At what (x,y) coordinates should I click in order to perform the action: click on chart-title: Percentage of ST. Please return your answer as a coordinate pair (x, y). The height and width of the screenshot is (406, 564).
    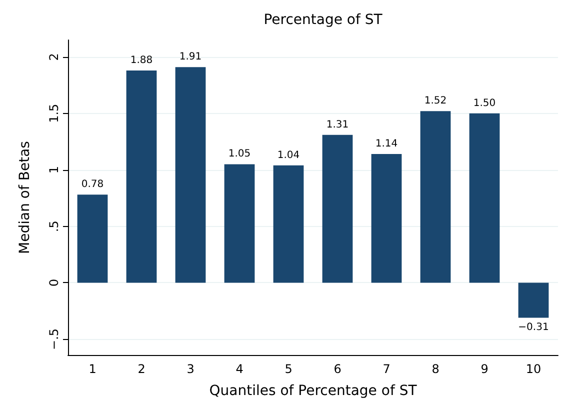
    Looking at the image, I should click on (323, 20).